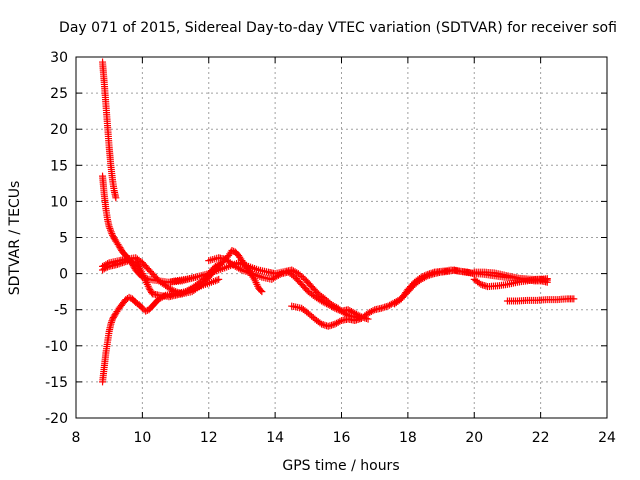 Image resolution: width=640 pixels, height=480 pixels. Describe the element at coordinates (59, 58) in the screenshot. I see `y-tick-label: 30` at that location.